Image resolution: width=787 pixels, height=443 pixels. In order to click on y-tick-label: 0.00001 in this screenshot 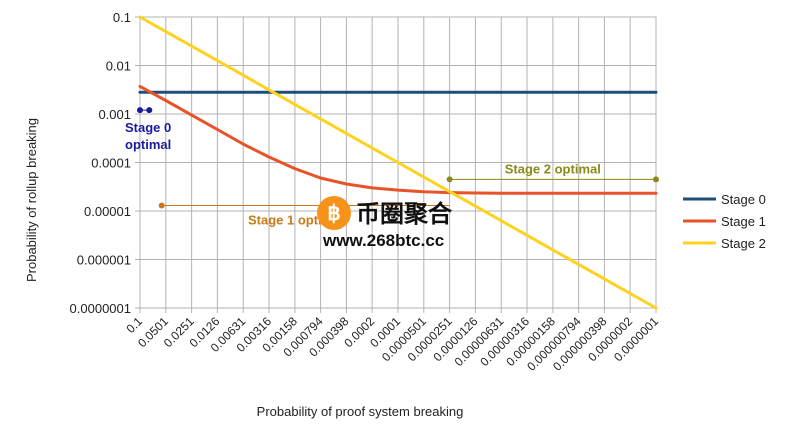, I will do `click(107, 211)`.